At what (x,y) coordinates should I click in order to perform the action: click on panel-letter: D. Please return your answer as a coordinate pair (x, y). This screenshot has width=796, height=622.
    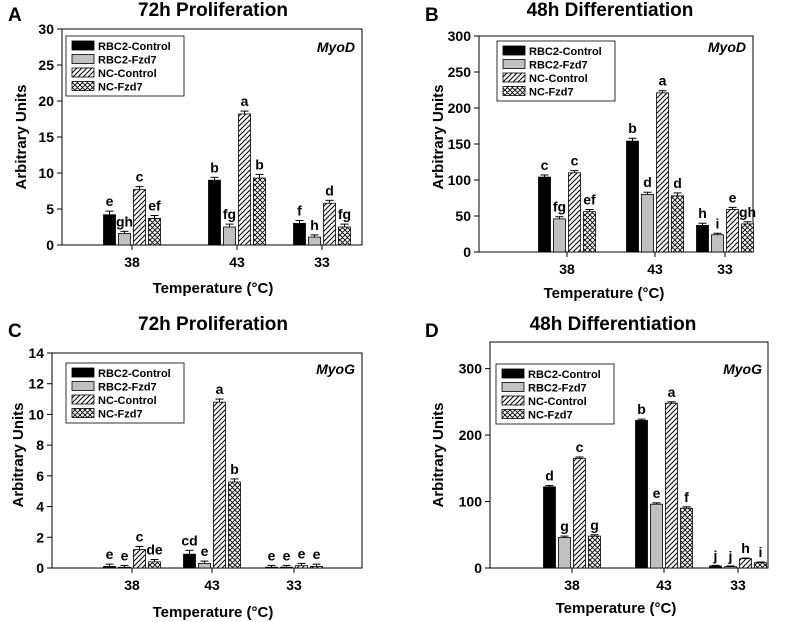
    Looking at the image, I should click on (432, 331).